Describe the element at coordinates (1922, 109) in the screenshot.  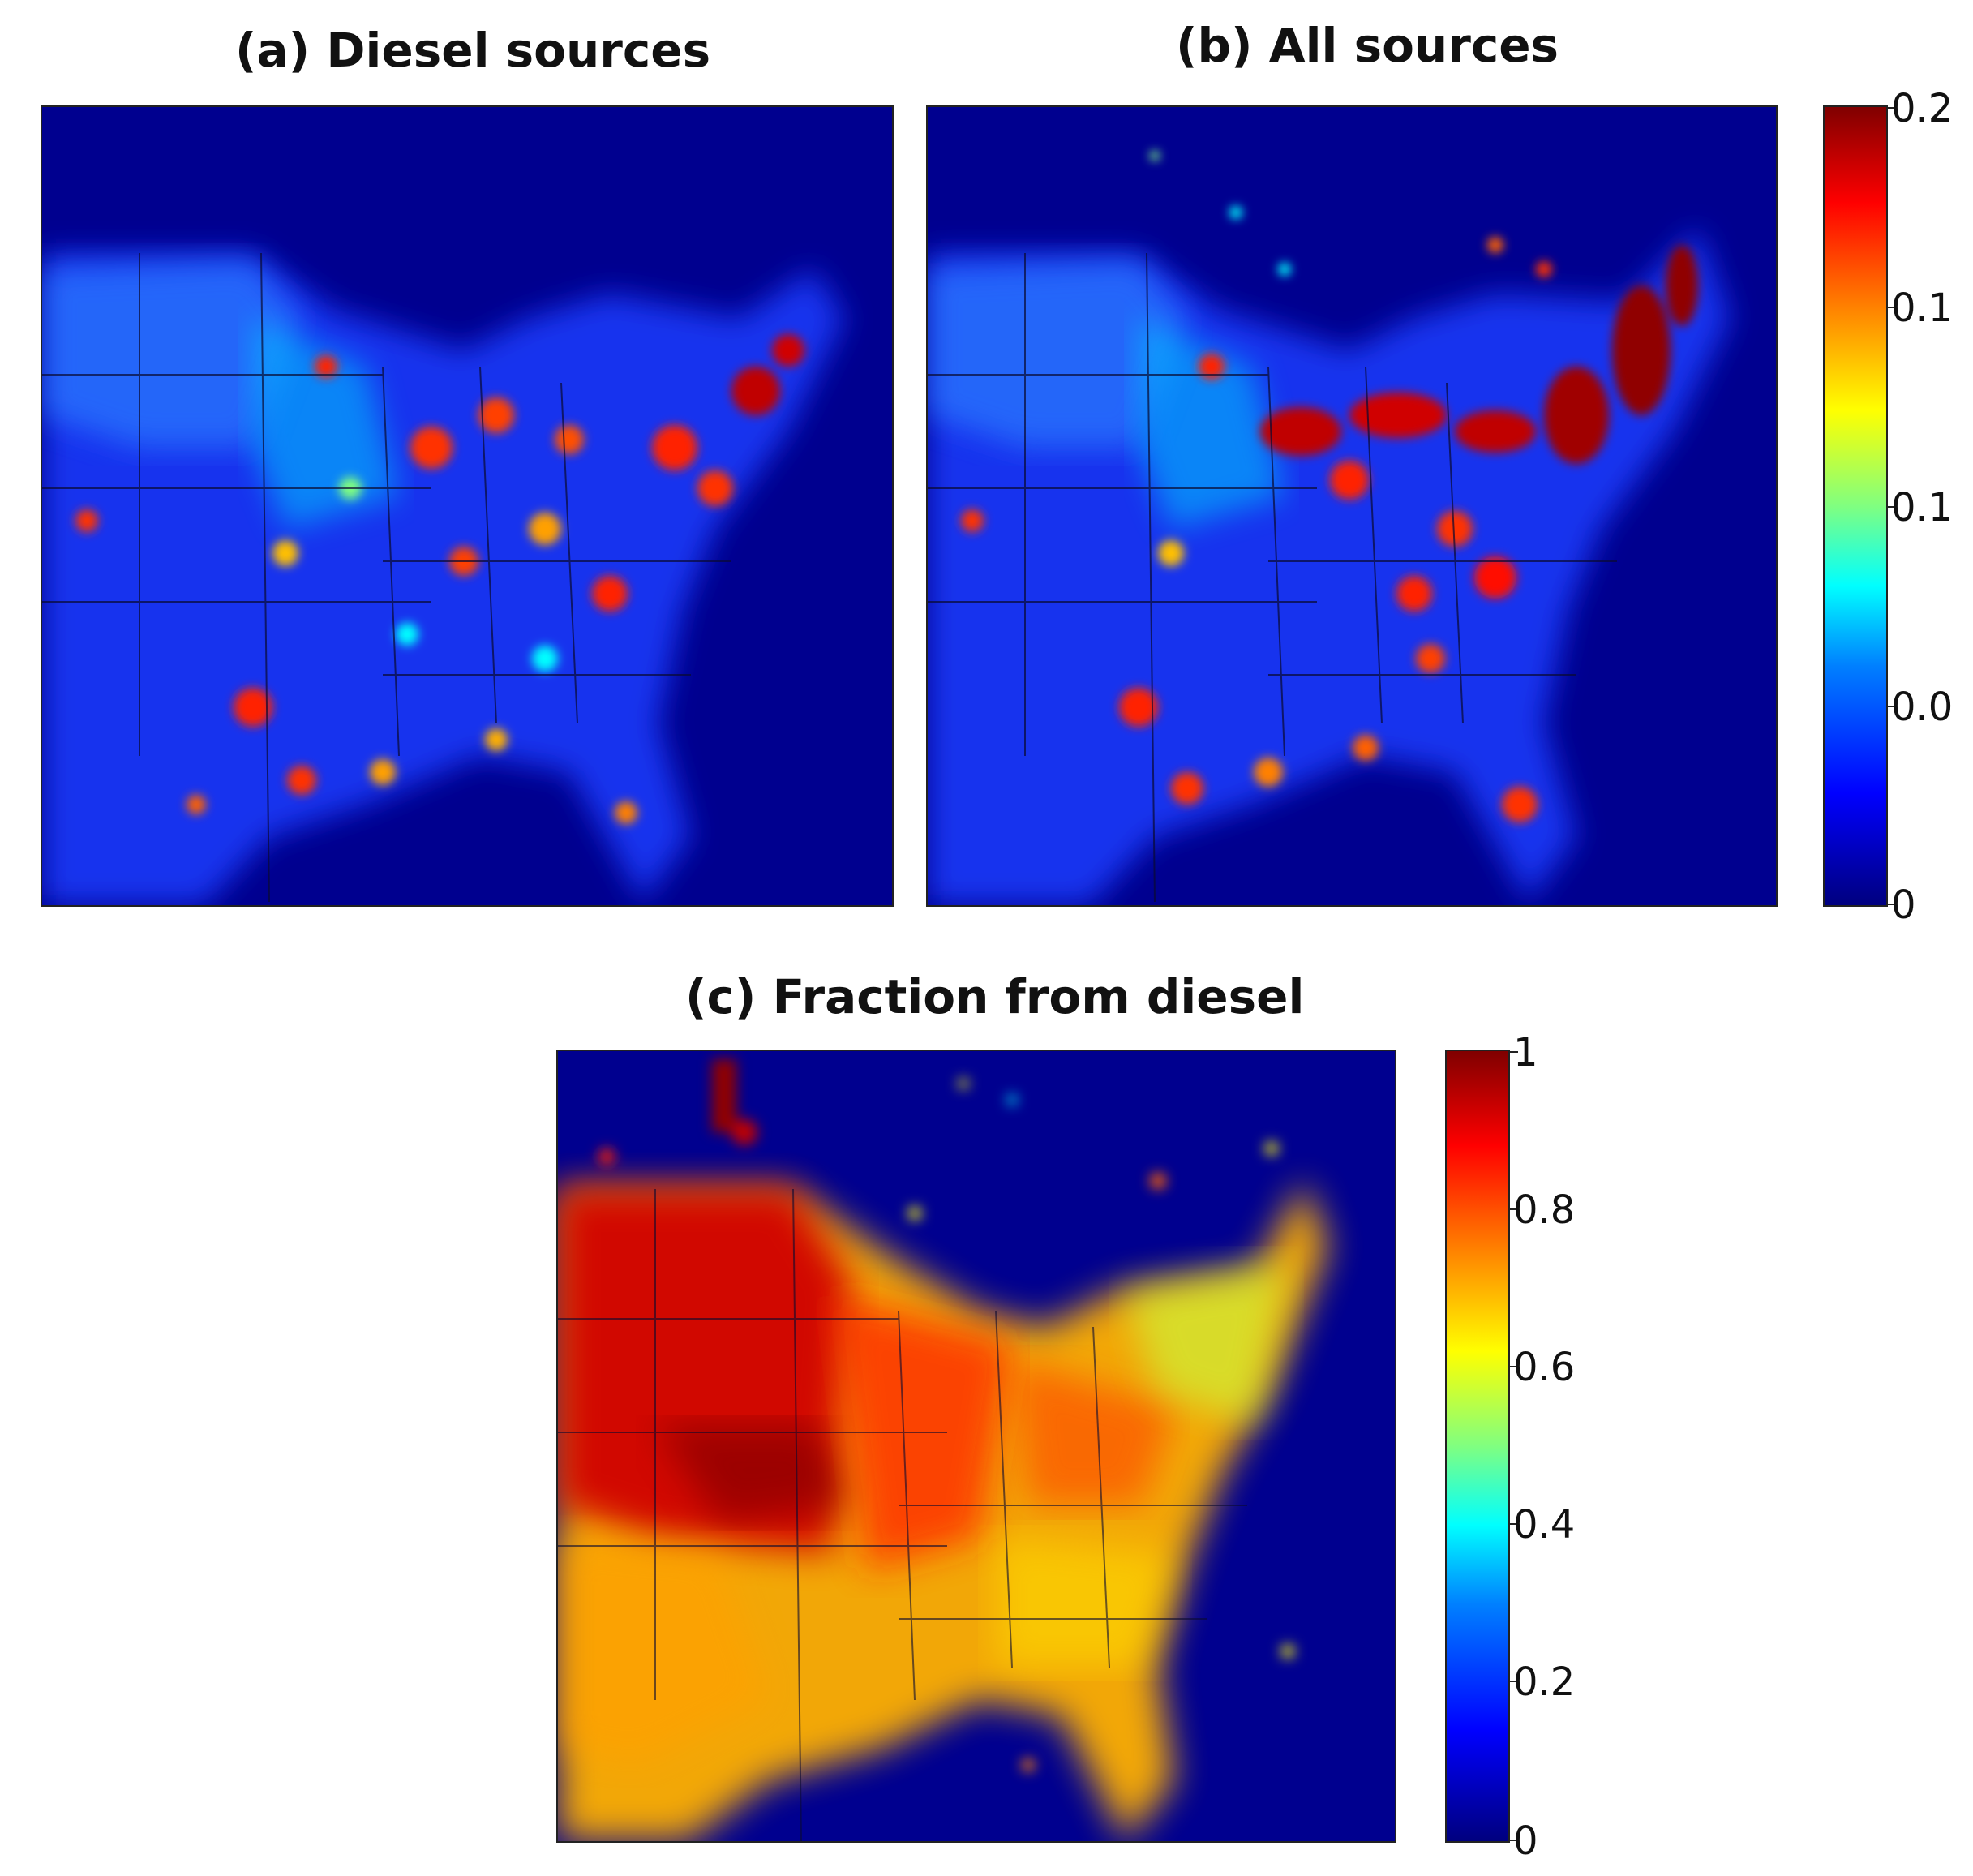
I see `colorbar-top-tick-0: 0.2` at that location.